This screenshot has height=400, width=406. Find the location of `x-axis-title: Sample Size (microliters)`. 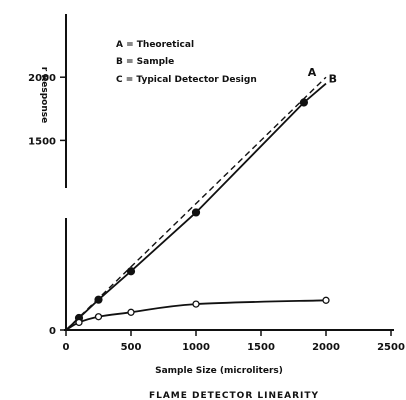

x-axis-title: Sample Size (microliters) is located at coordinates (219, 371).